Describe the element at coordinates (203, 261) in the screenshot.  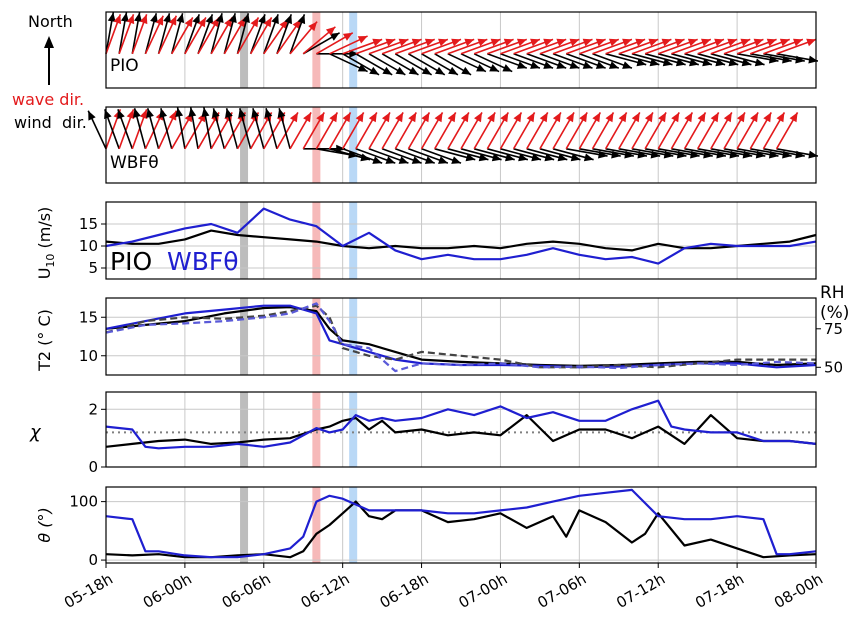
I see `u10-legend-wbf: WBFθ` at that location.